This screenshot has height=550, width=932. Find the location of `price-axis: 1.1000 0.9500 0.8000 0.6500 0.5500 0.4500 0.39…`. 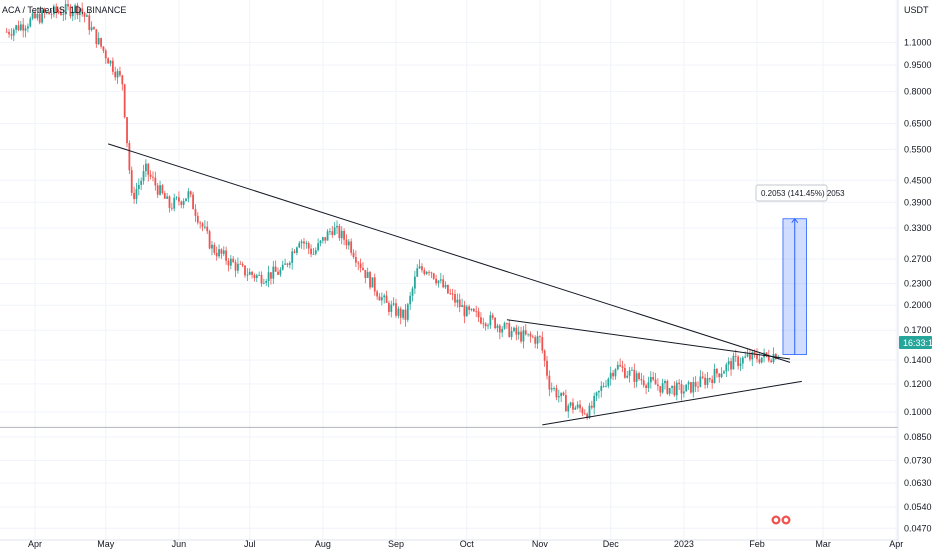

price-axis: 1.1000 0.9500 0.8000 0.6500 0.5500 0.4500 0.39… is located at coordinates (914, 275).